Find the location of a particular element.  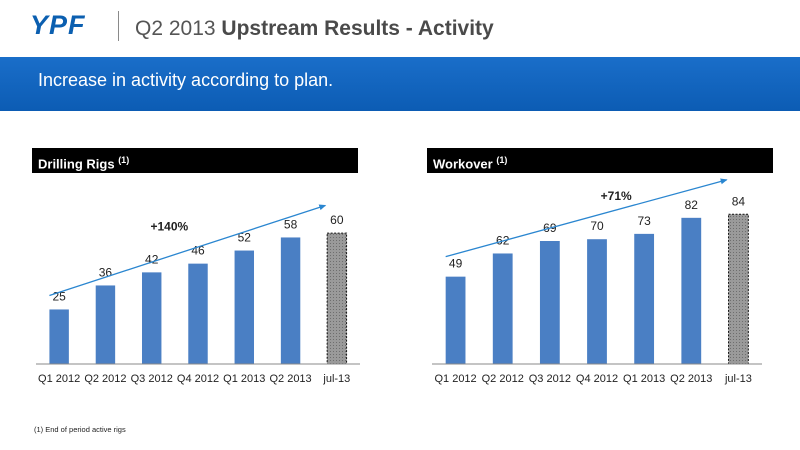

page-title: Q2 2013 Upstream Results - Activity is located at coordinates (314, 29).